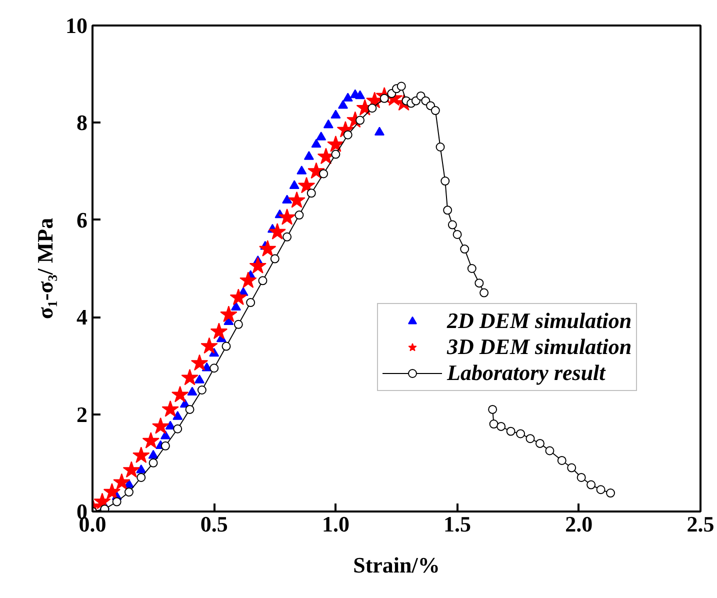 This screenshot has width=717, height=598. What do you see at coordinates (77, 25) in the screenshot?
I see `y-tick-label: 10` at bounding box center [77, 25].